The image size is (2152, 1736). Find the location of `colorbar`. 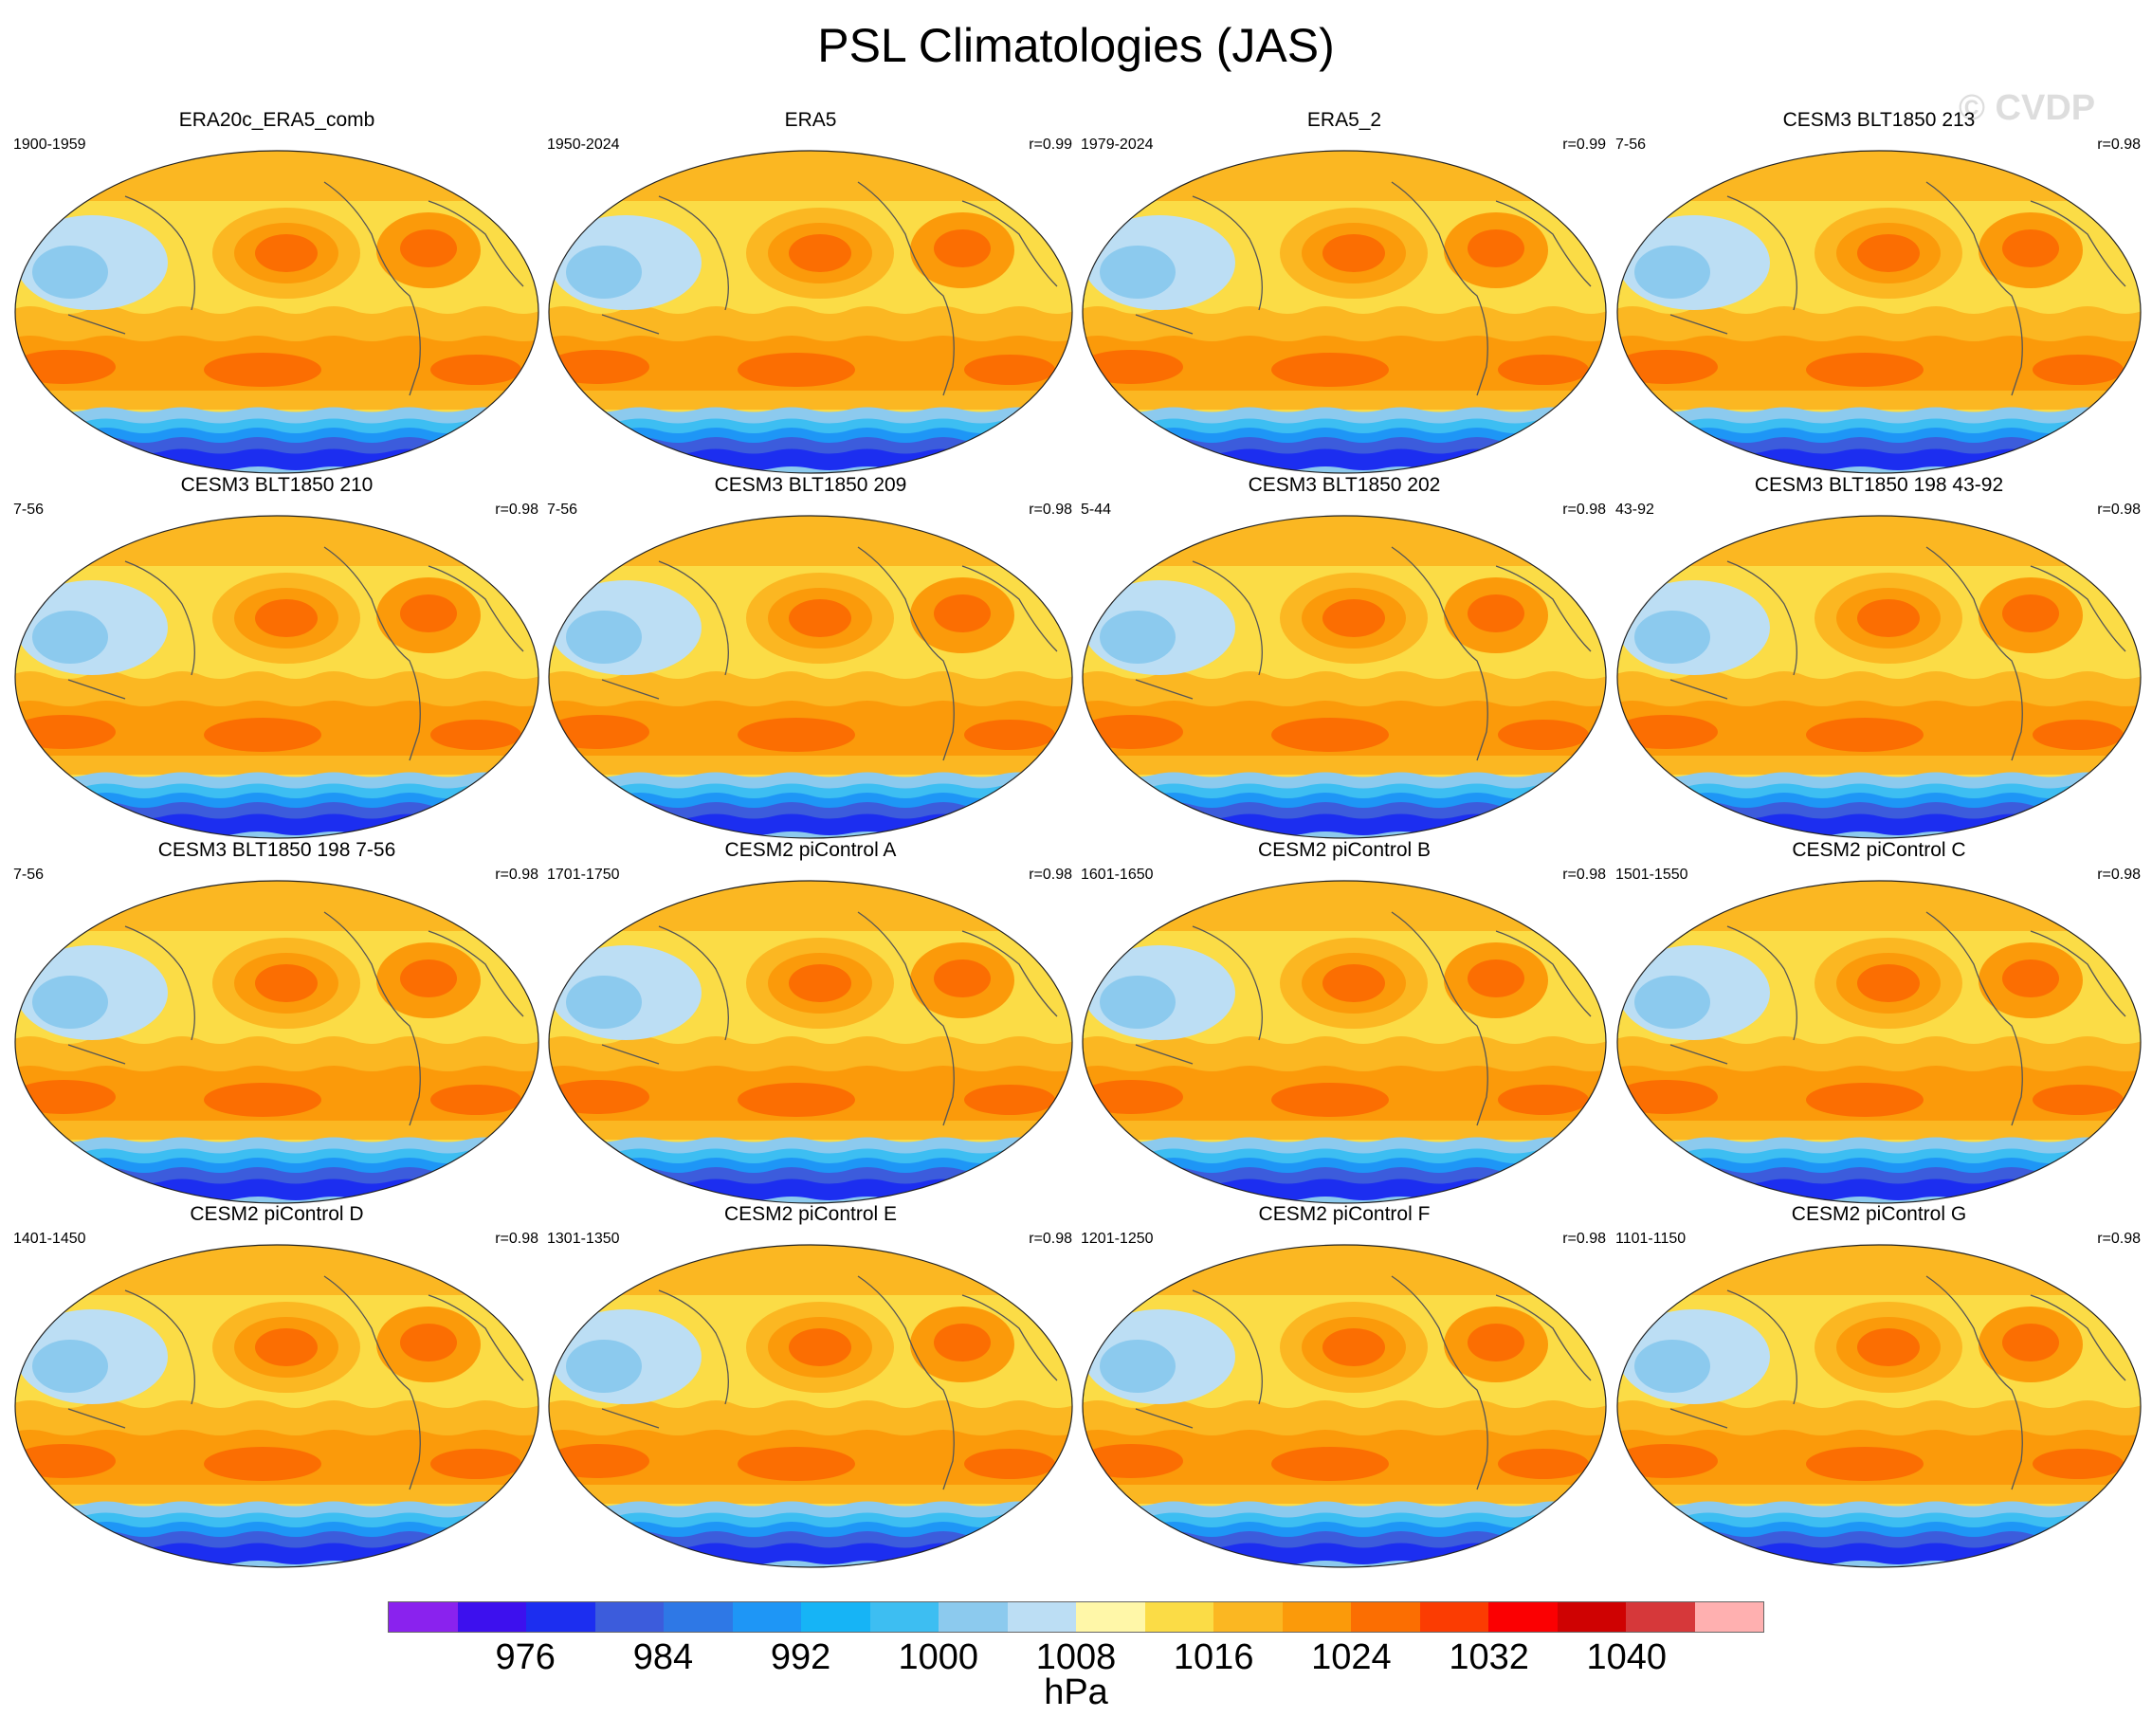

colorbar is located at coordinates (1076, 1617).